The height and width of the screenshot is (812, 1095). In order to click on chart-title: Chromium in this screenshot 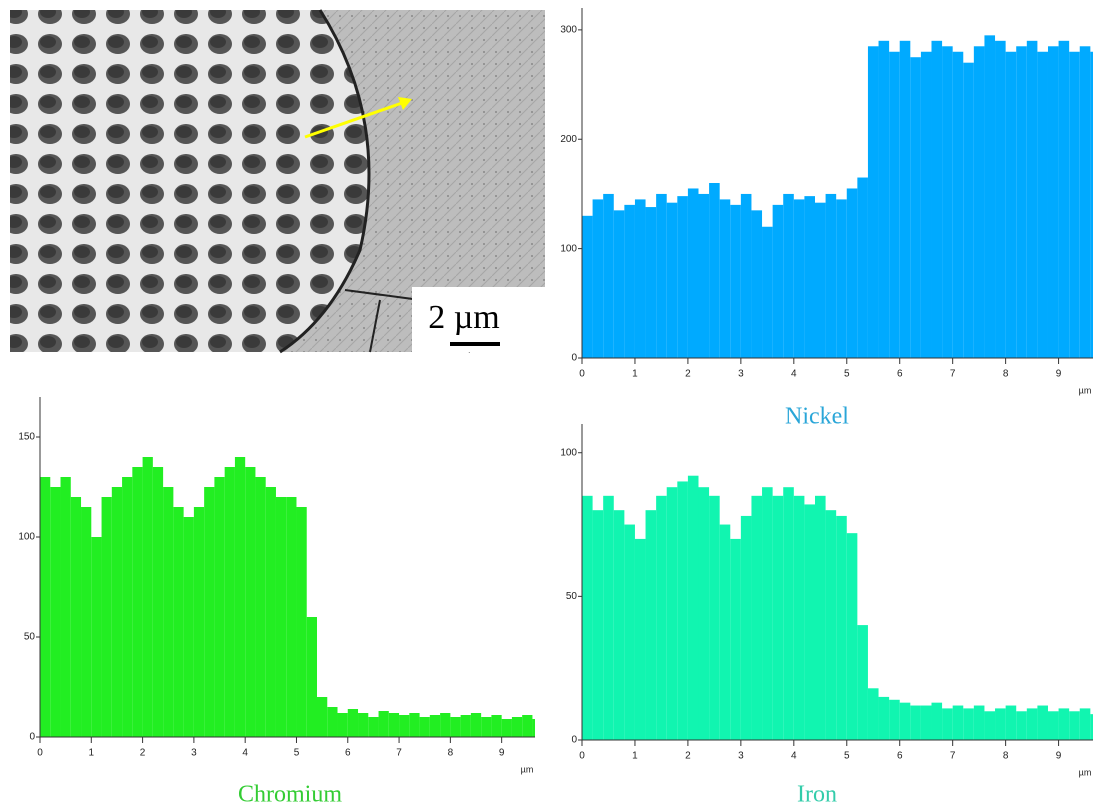, I will do `click(290, 795)`.